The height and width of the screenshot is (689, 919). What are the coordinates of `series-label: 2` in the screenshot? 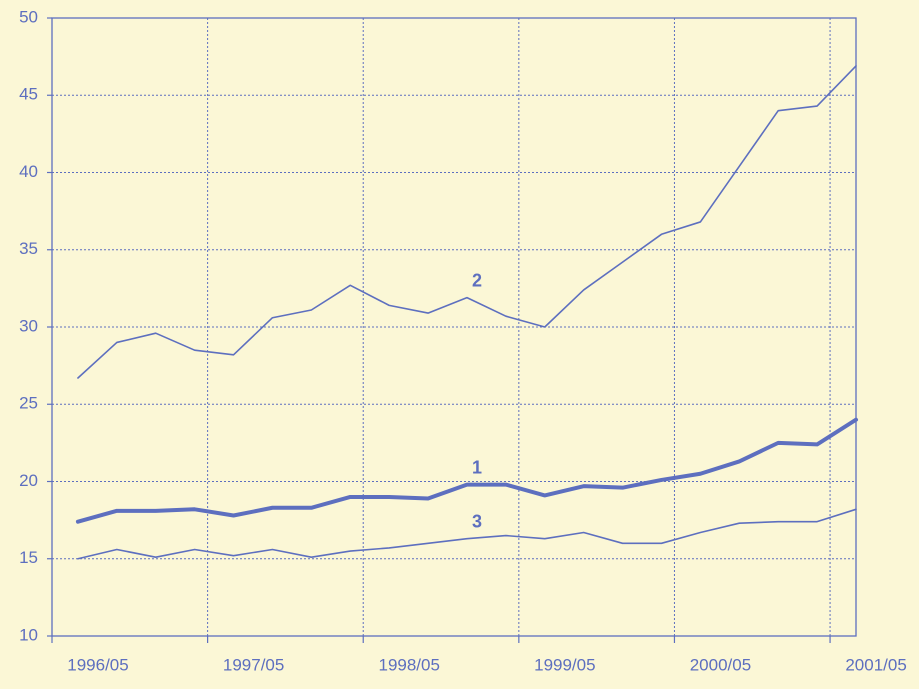 It's located at (477, 280).